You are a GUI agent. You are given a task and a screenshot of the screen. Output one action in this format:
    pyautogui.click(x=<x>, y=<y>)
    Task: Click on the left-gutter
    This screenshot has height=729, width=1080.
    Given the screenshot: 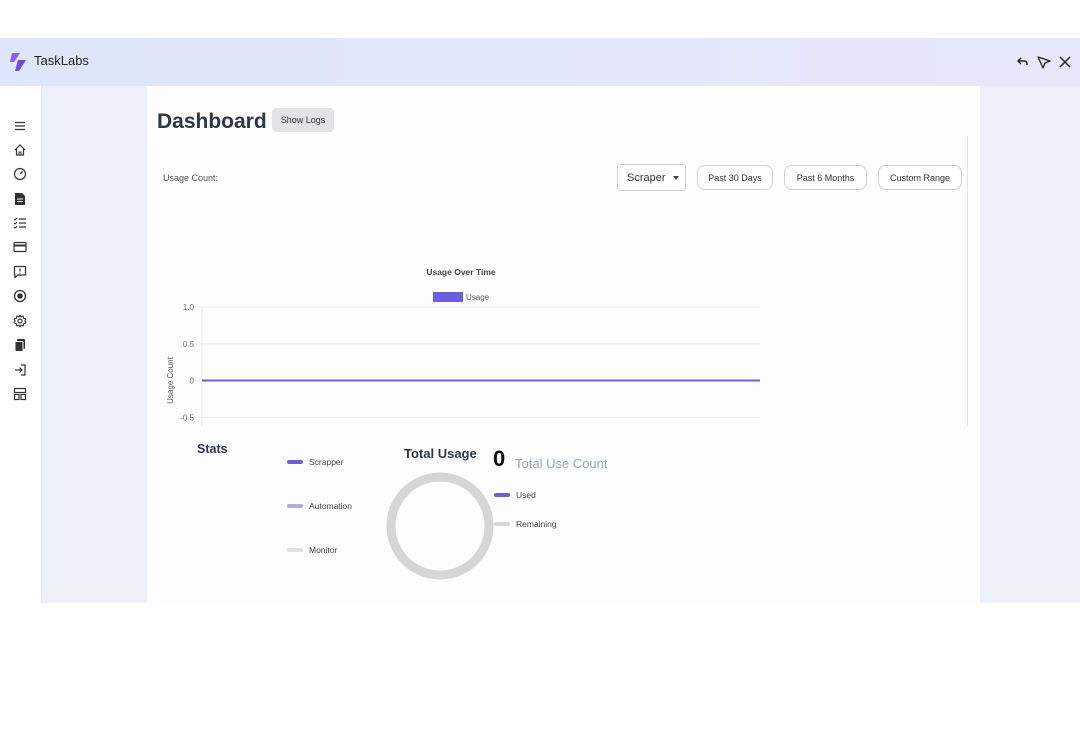 What is the action you would take?
    pyautogui.click(x=94, y=344)
    